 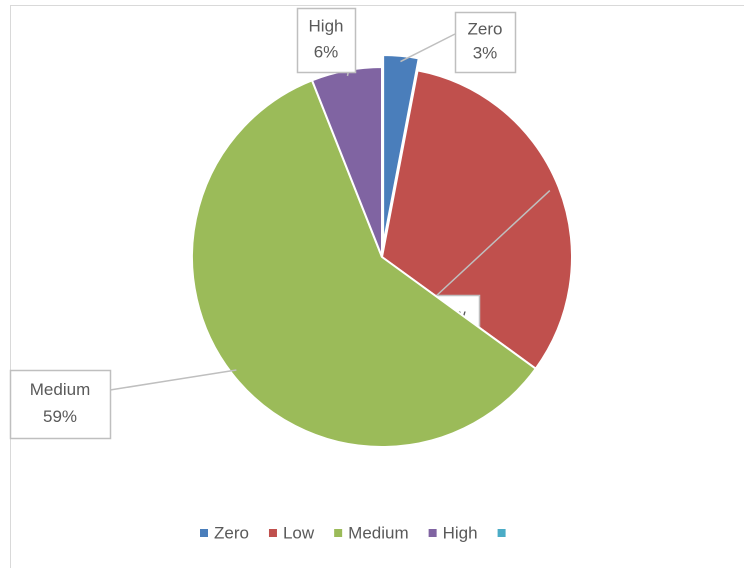 What do you see at coordinates (231, 532) in the screenshot?
I see `legend-label: Zero` at bounding box center [231, 532].